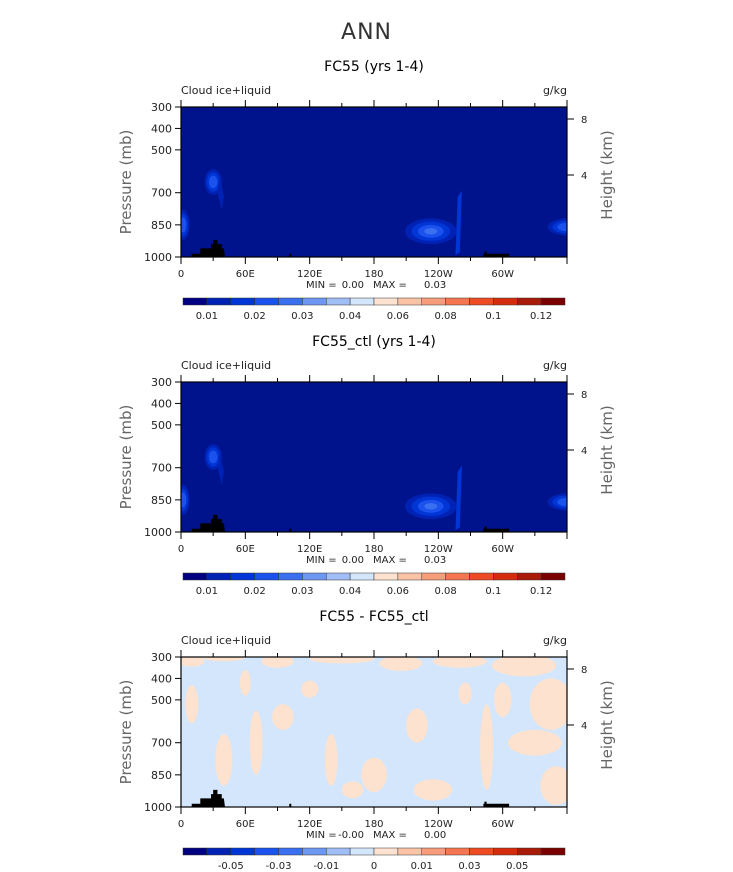 The image size is (733, 872). I want to click on colorbar-label: 0.04, so click(350, 316).